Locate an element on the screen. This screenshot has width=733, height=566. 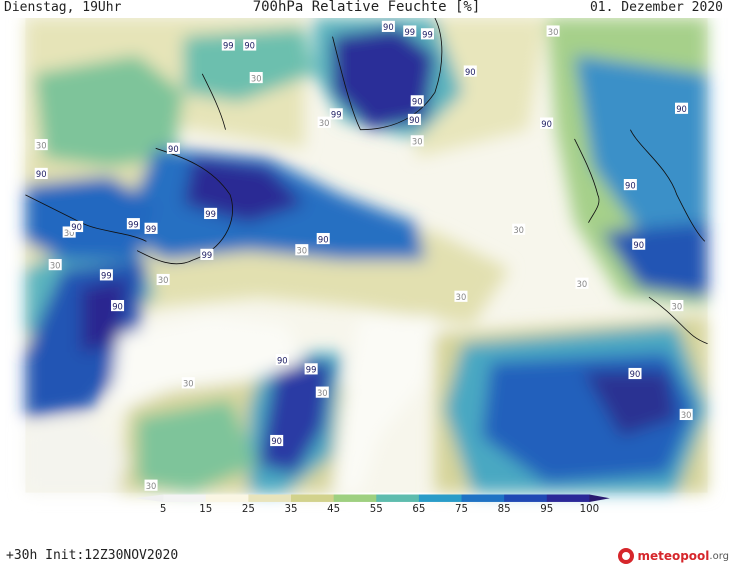
logo-icon is located at coordinates (626, 556).